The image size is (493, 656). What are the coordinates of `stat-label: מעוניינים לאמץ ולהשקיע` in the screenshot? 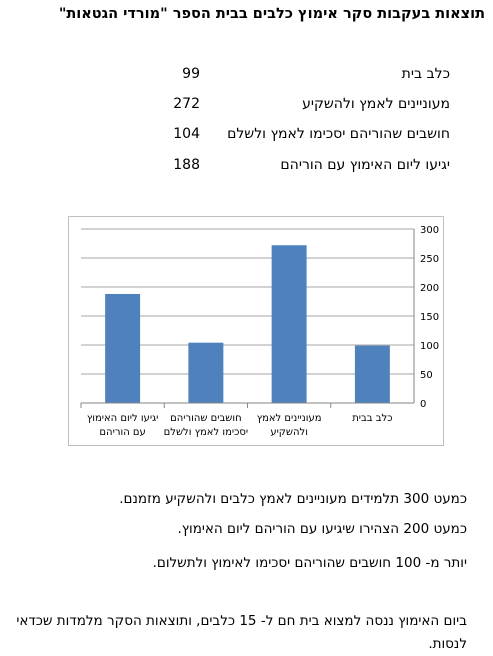 It's located at (376, 104).